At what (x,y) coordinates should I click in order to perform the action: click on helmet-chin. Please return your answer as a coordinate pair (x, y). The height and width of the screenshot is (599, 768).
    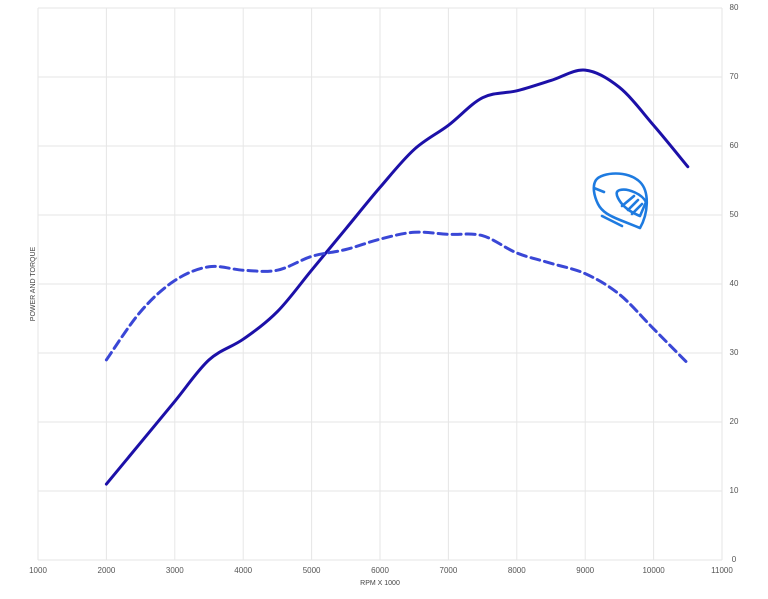
    Looking at the image, I should click on (608, 207).